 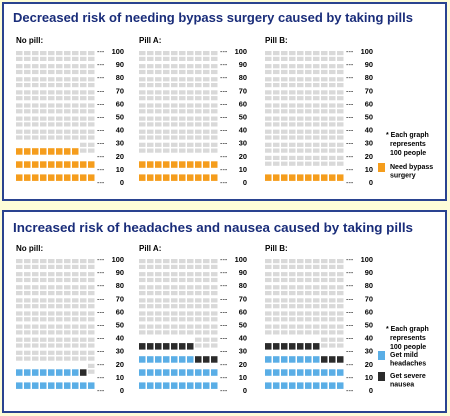 What do you see at coordinates (408, 153) in the screenshot?
I see `note-text: 100 people` at bounding box center [408, 153].